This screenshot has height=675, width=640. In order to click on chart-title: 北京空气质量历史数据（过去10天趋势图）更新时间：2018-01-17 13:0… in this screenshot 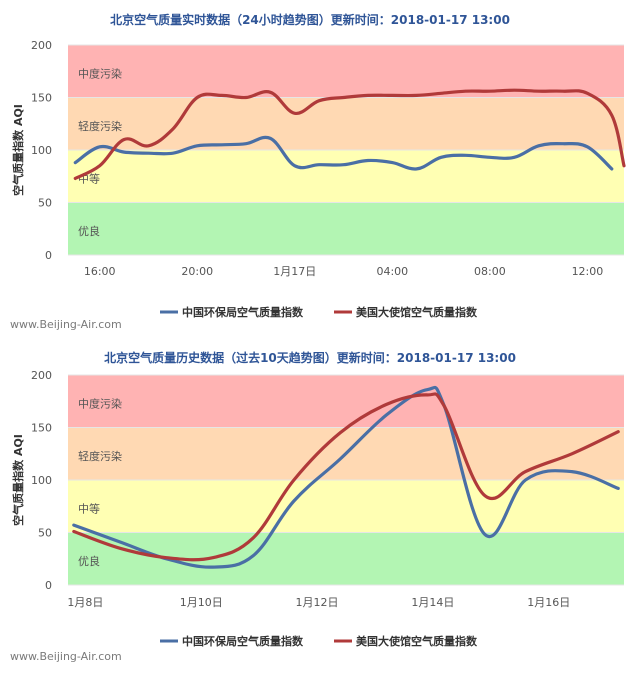, I will do `click(310, 357)`.